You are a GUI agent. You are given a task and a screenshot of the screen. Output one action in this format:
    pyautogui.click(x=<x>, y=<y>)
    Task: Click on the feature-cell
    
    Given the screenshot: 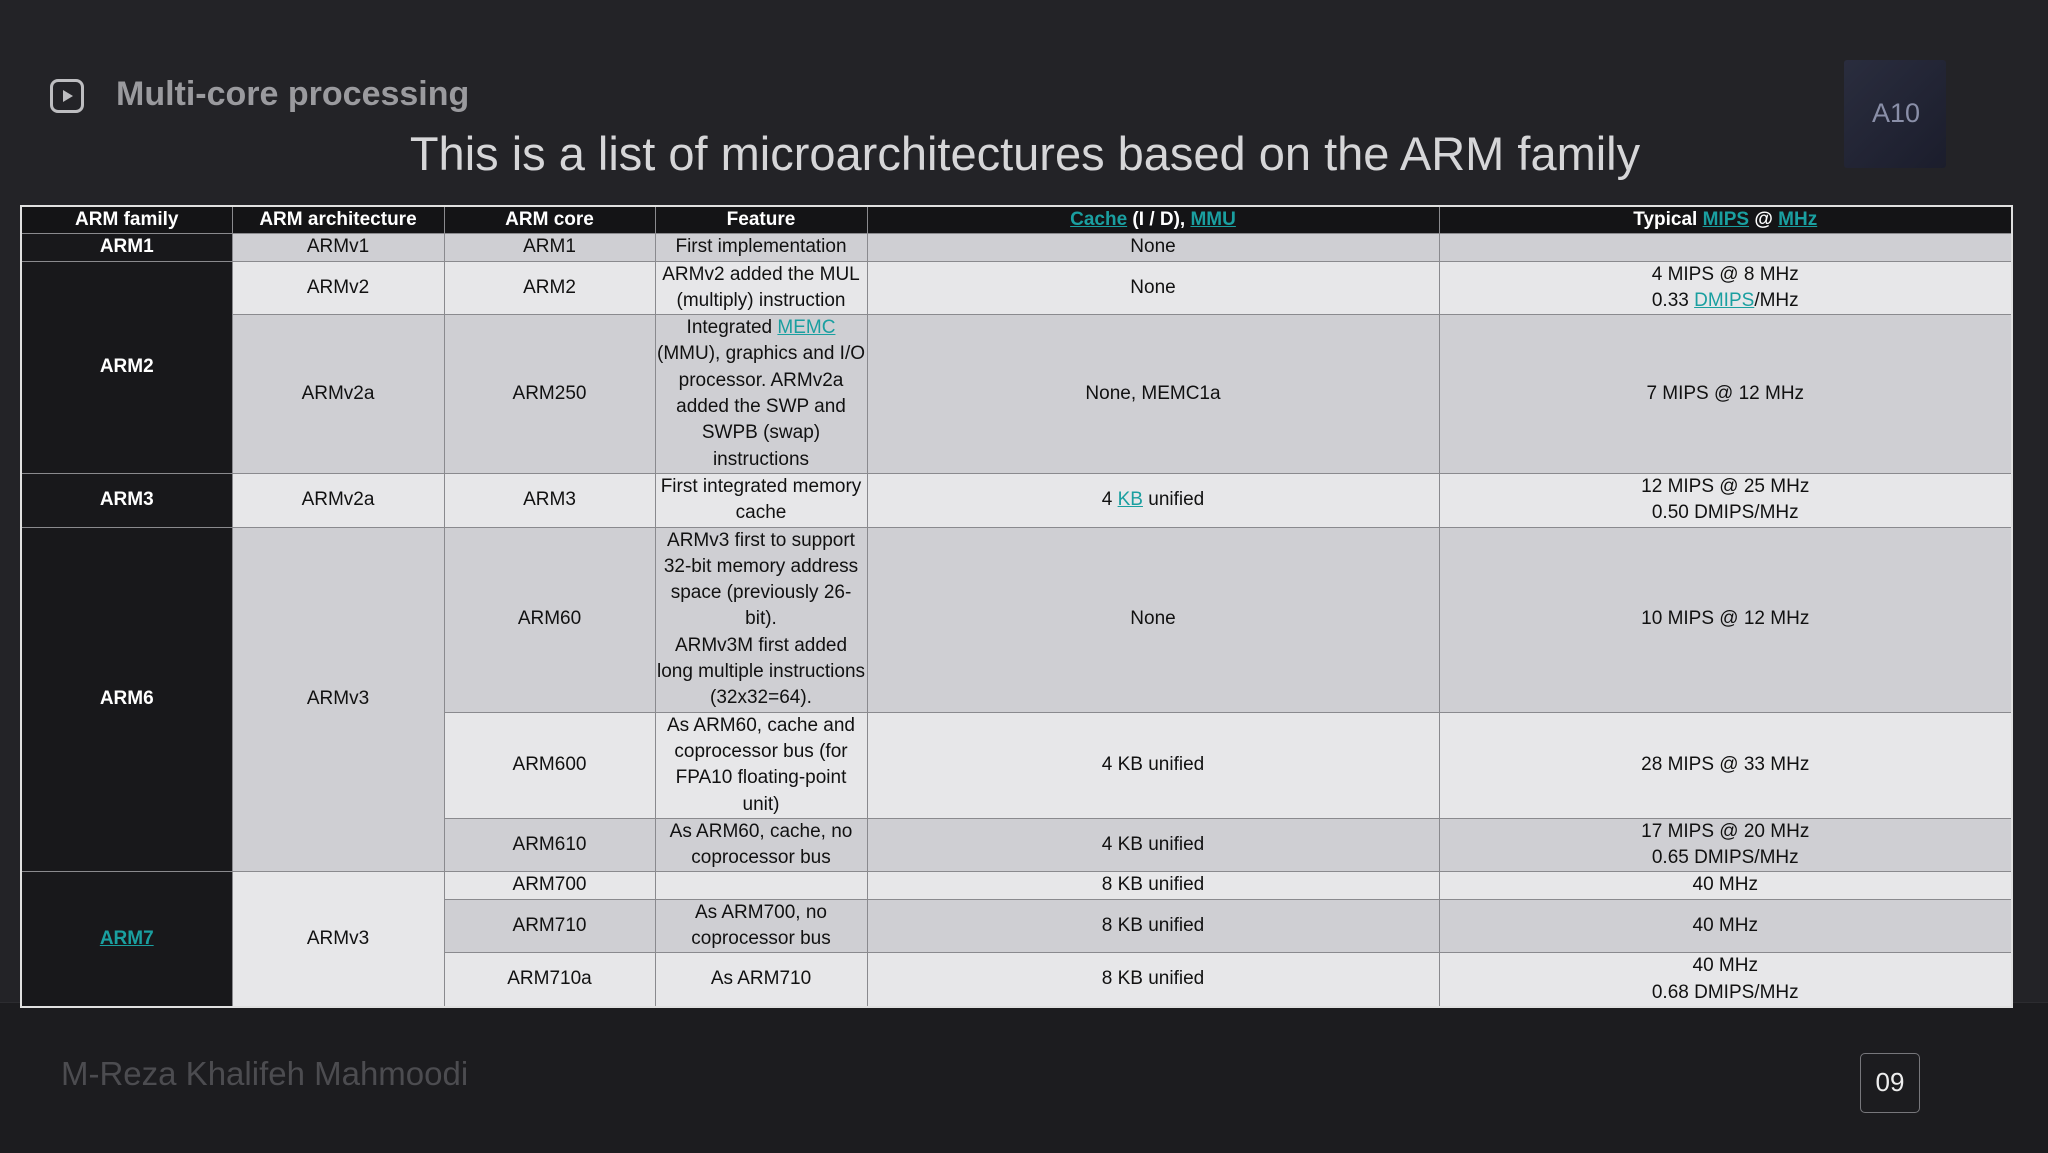 What is the action you would take?
    pyautogui.click(x=761, y=885)
    